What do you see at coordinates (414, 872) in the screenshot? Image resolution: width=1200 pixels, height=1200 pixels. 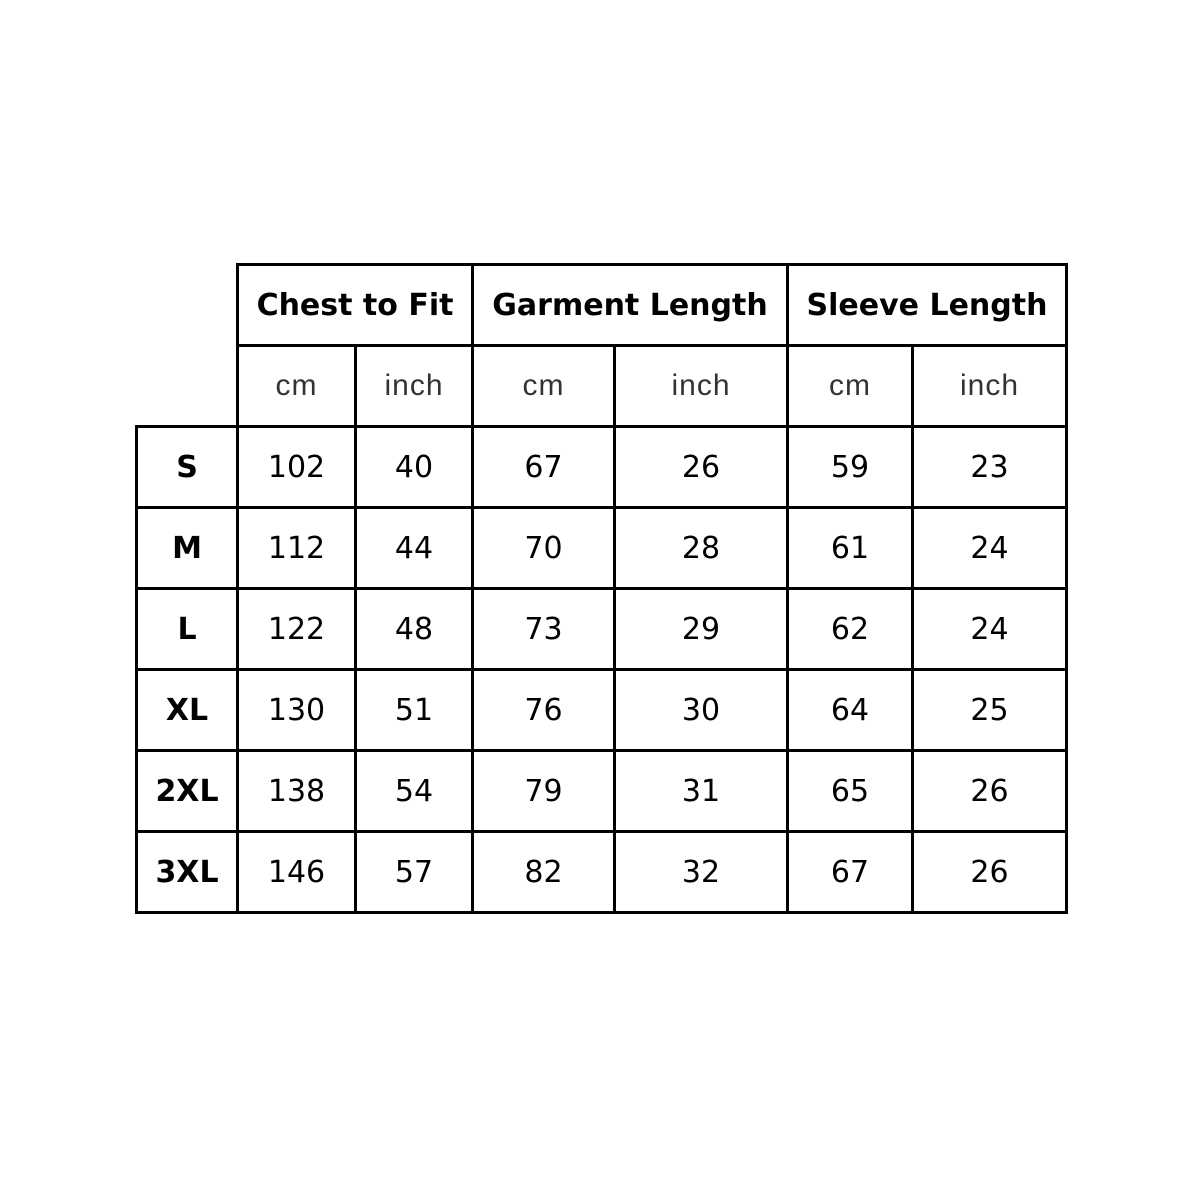 I see `value-cell: 57` at bounding box center [414, 872].